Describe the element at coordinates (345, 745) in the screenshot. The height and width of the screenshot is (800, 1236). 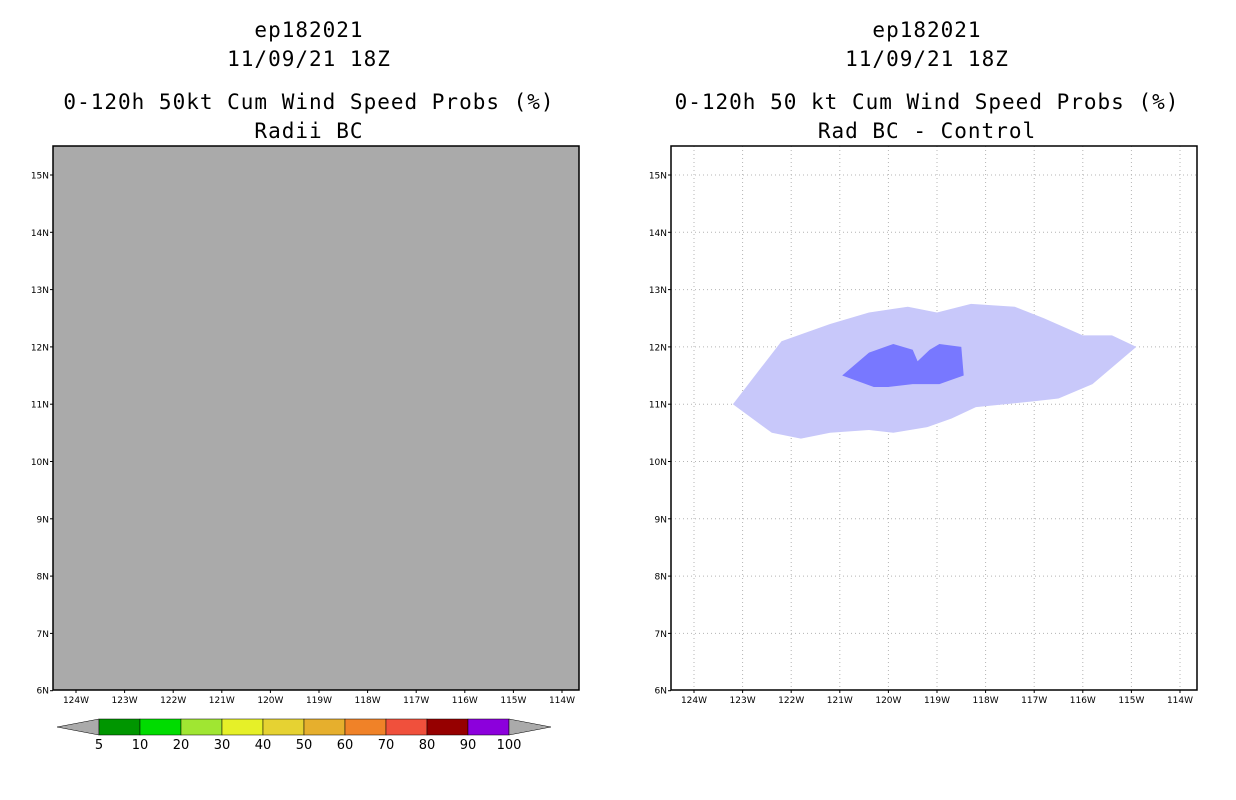
I see `colorbar-label: 60` at that location.